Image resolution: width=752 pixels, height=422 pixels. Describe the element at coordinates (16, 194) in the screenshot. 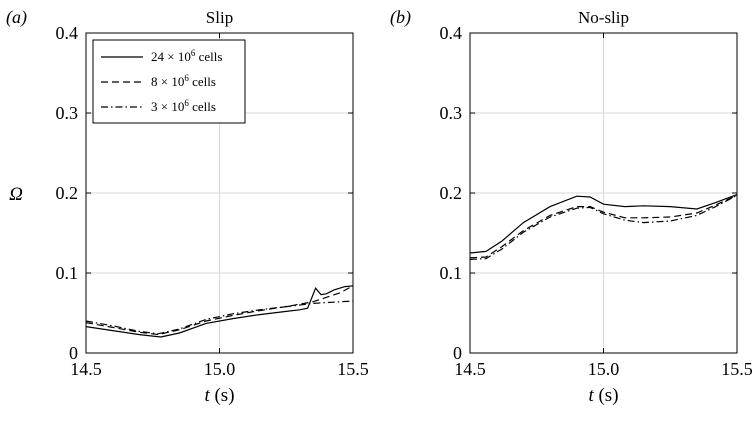

I see `y-axis-label: Ω` at that location.